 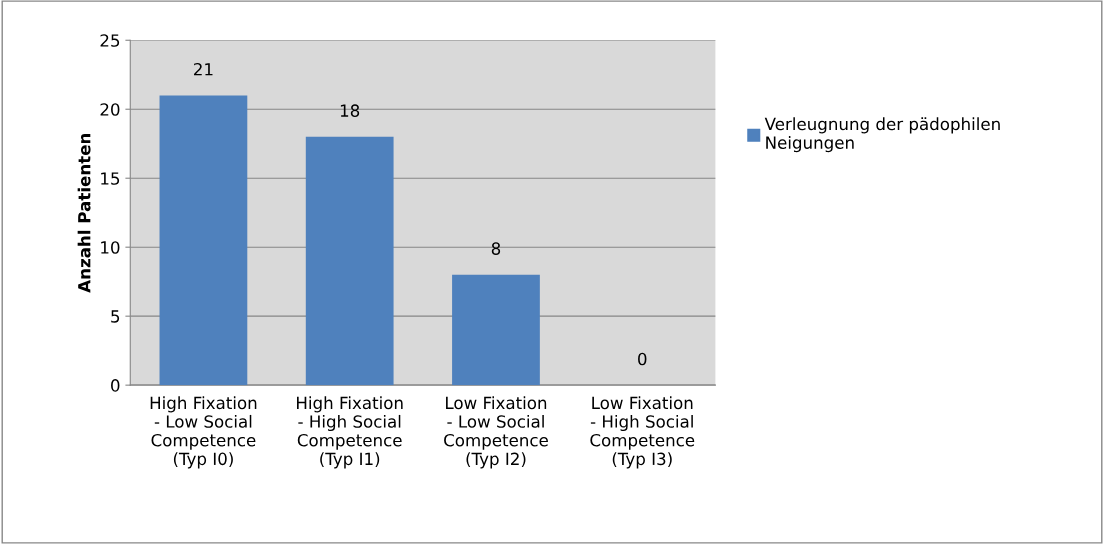 I want to click on data-label: 21, so click(x=203, y=69).